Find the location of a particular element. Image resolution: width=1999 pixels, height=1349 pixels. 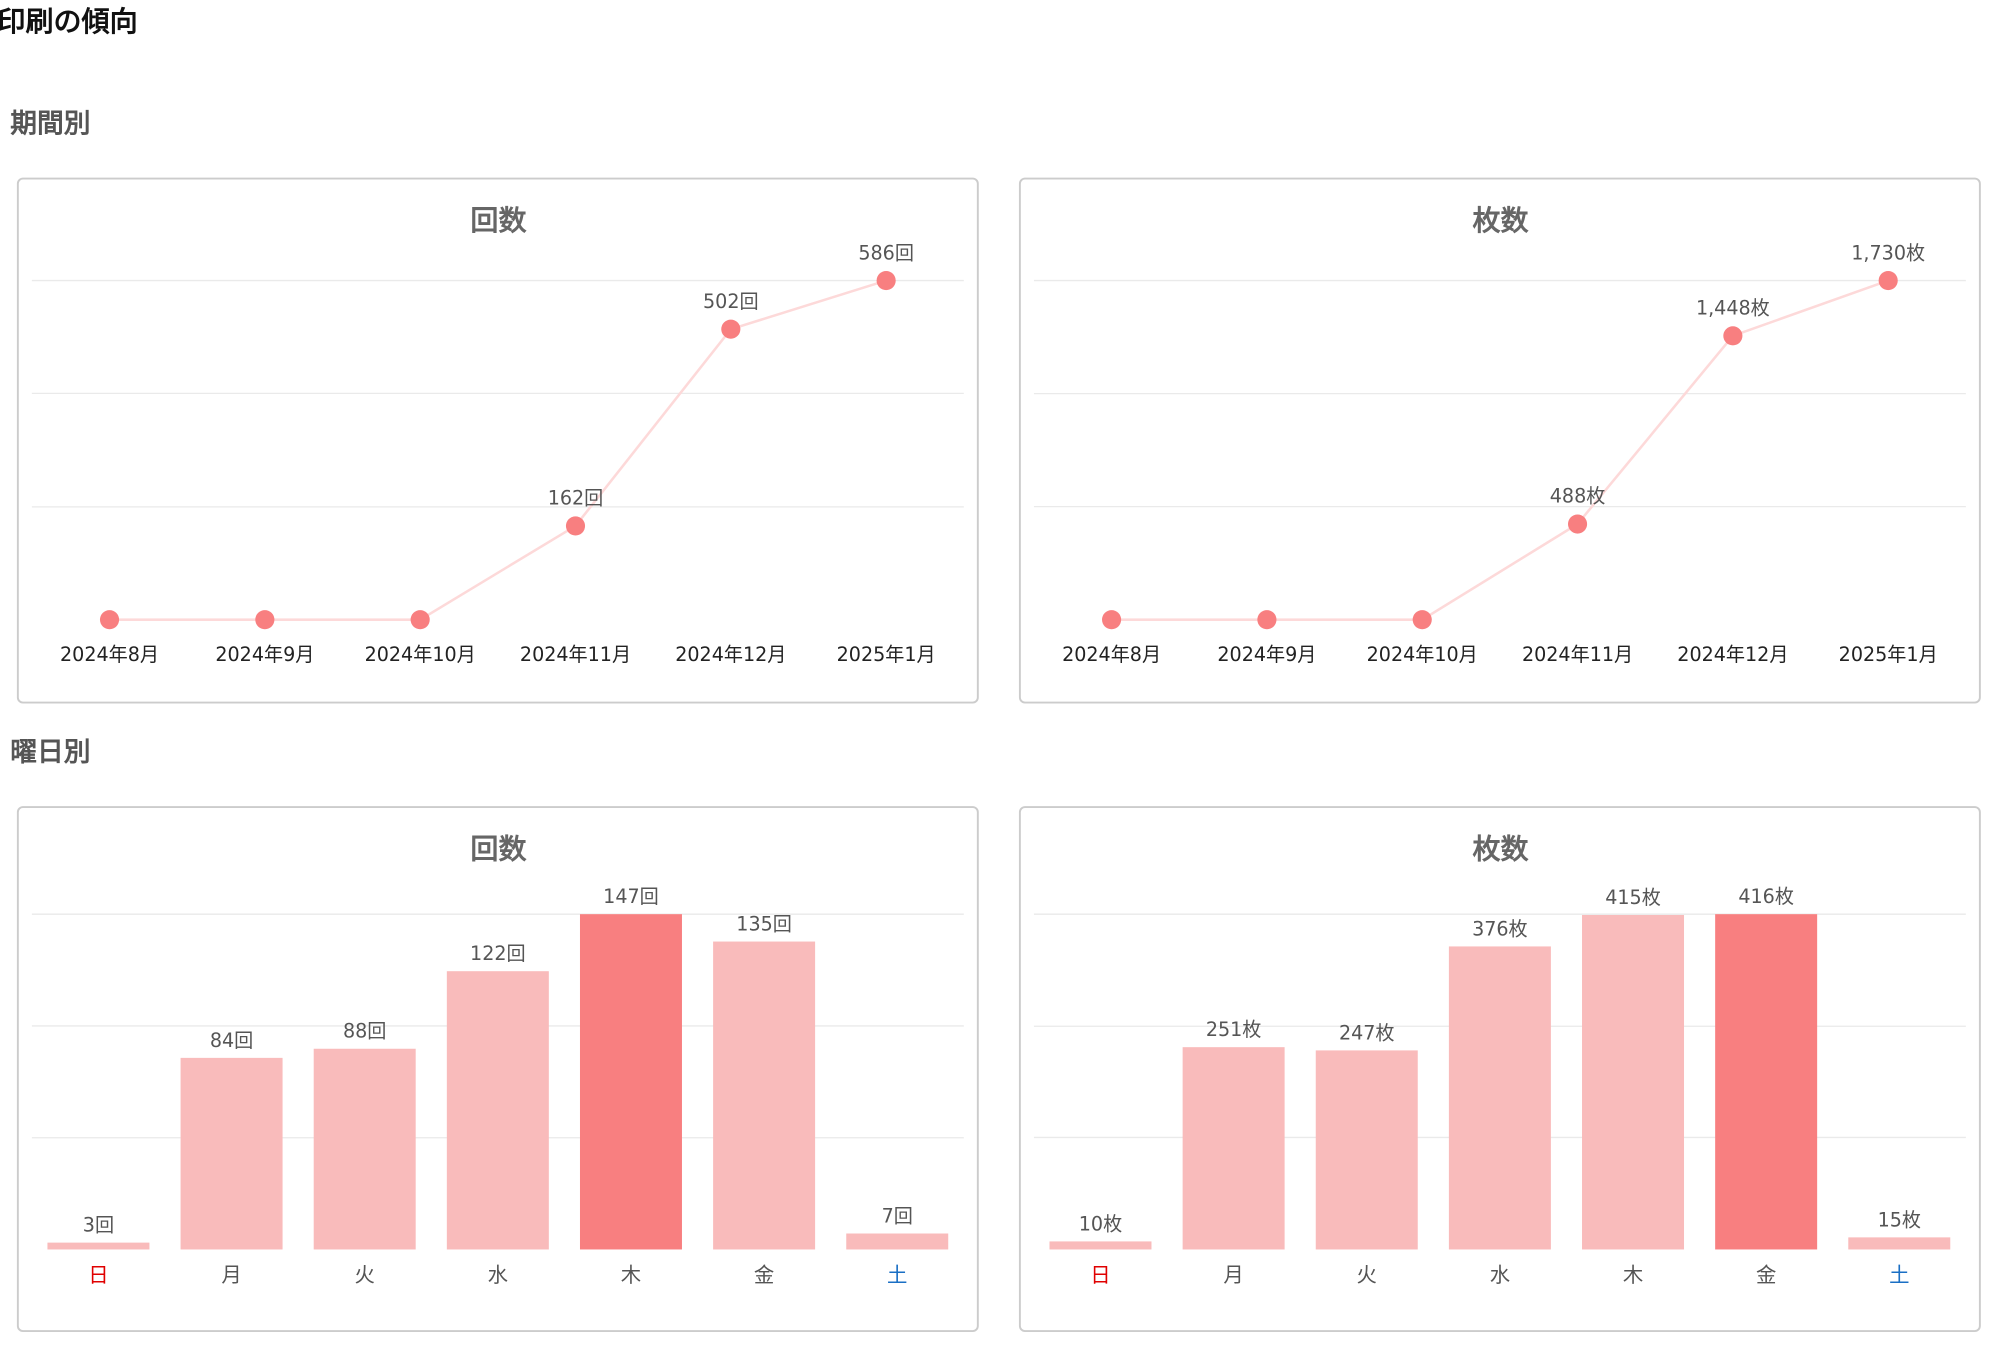

value-label: 84回 is located at coordinates (231, 1040).